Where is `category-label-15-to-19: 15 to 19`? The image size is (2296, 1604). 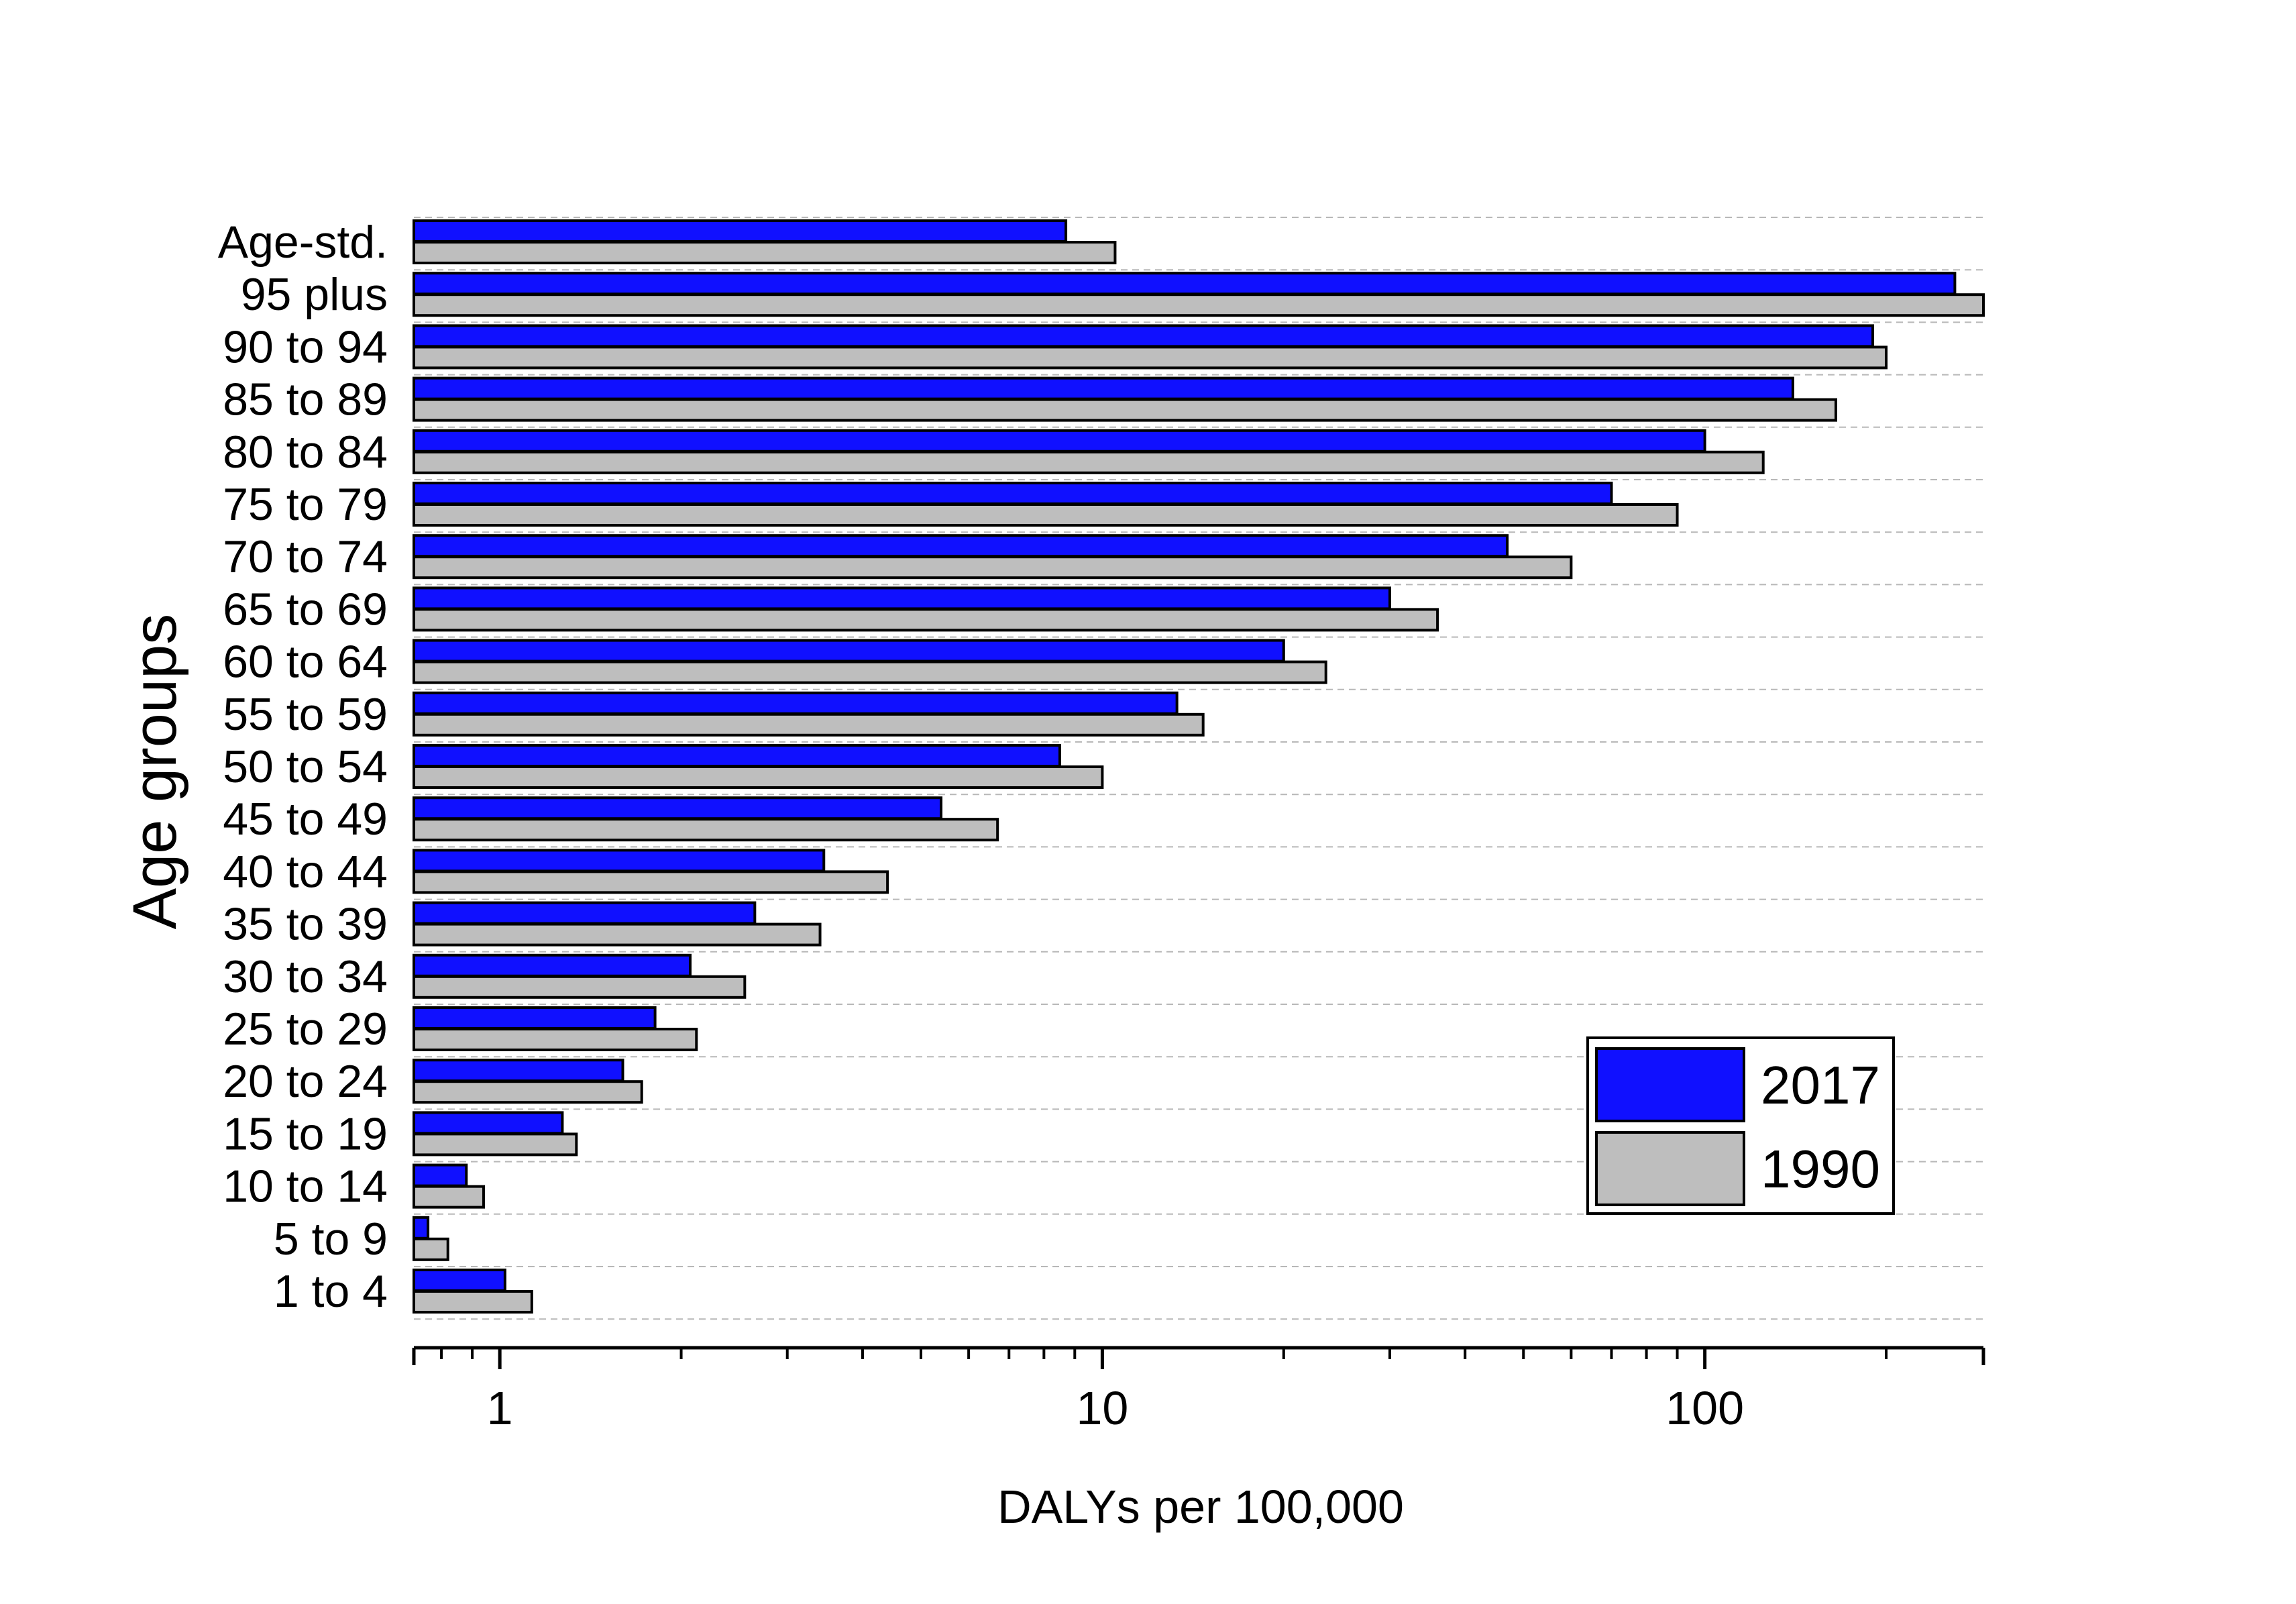 category-label-15-to-19: 15 to 19 is located at coordinates (305, 1133).